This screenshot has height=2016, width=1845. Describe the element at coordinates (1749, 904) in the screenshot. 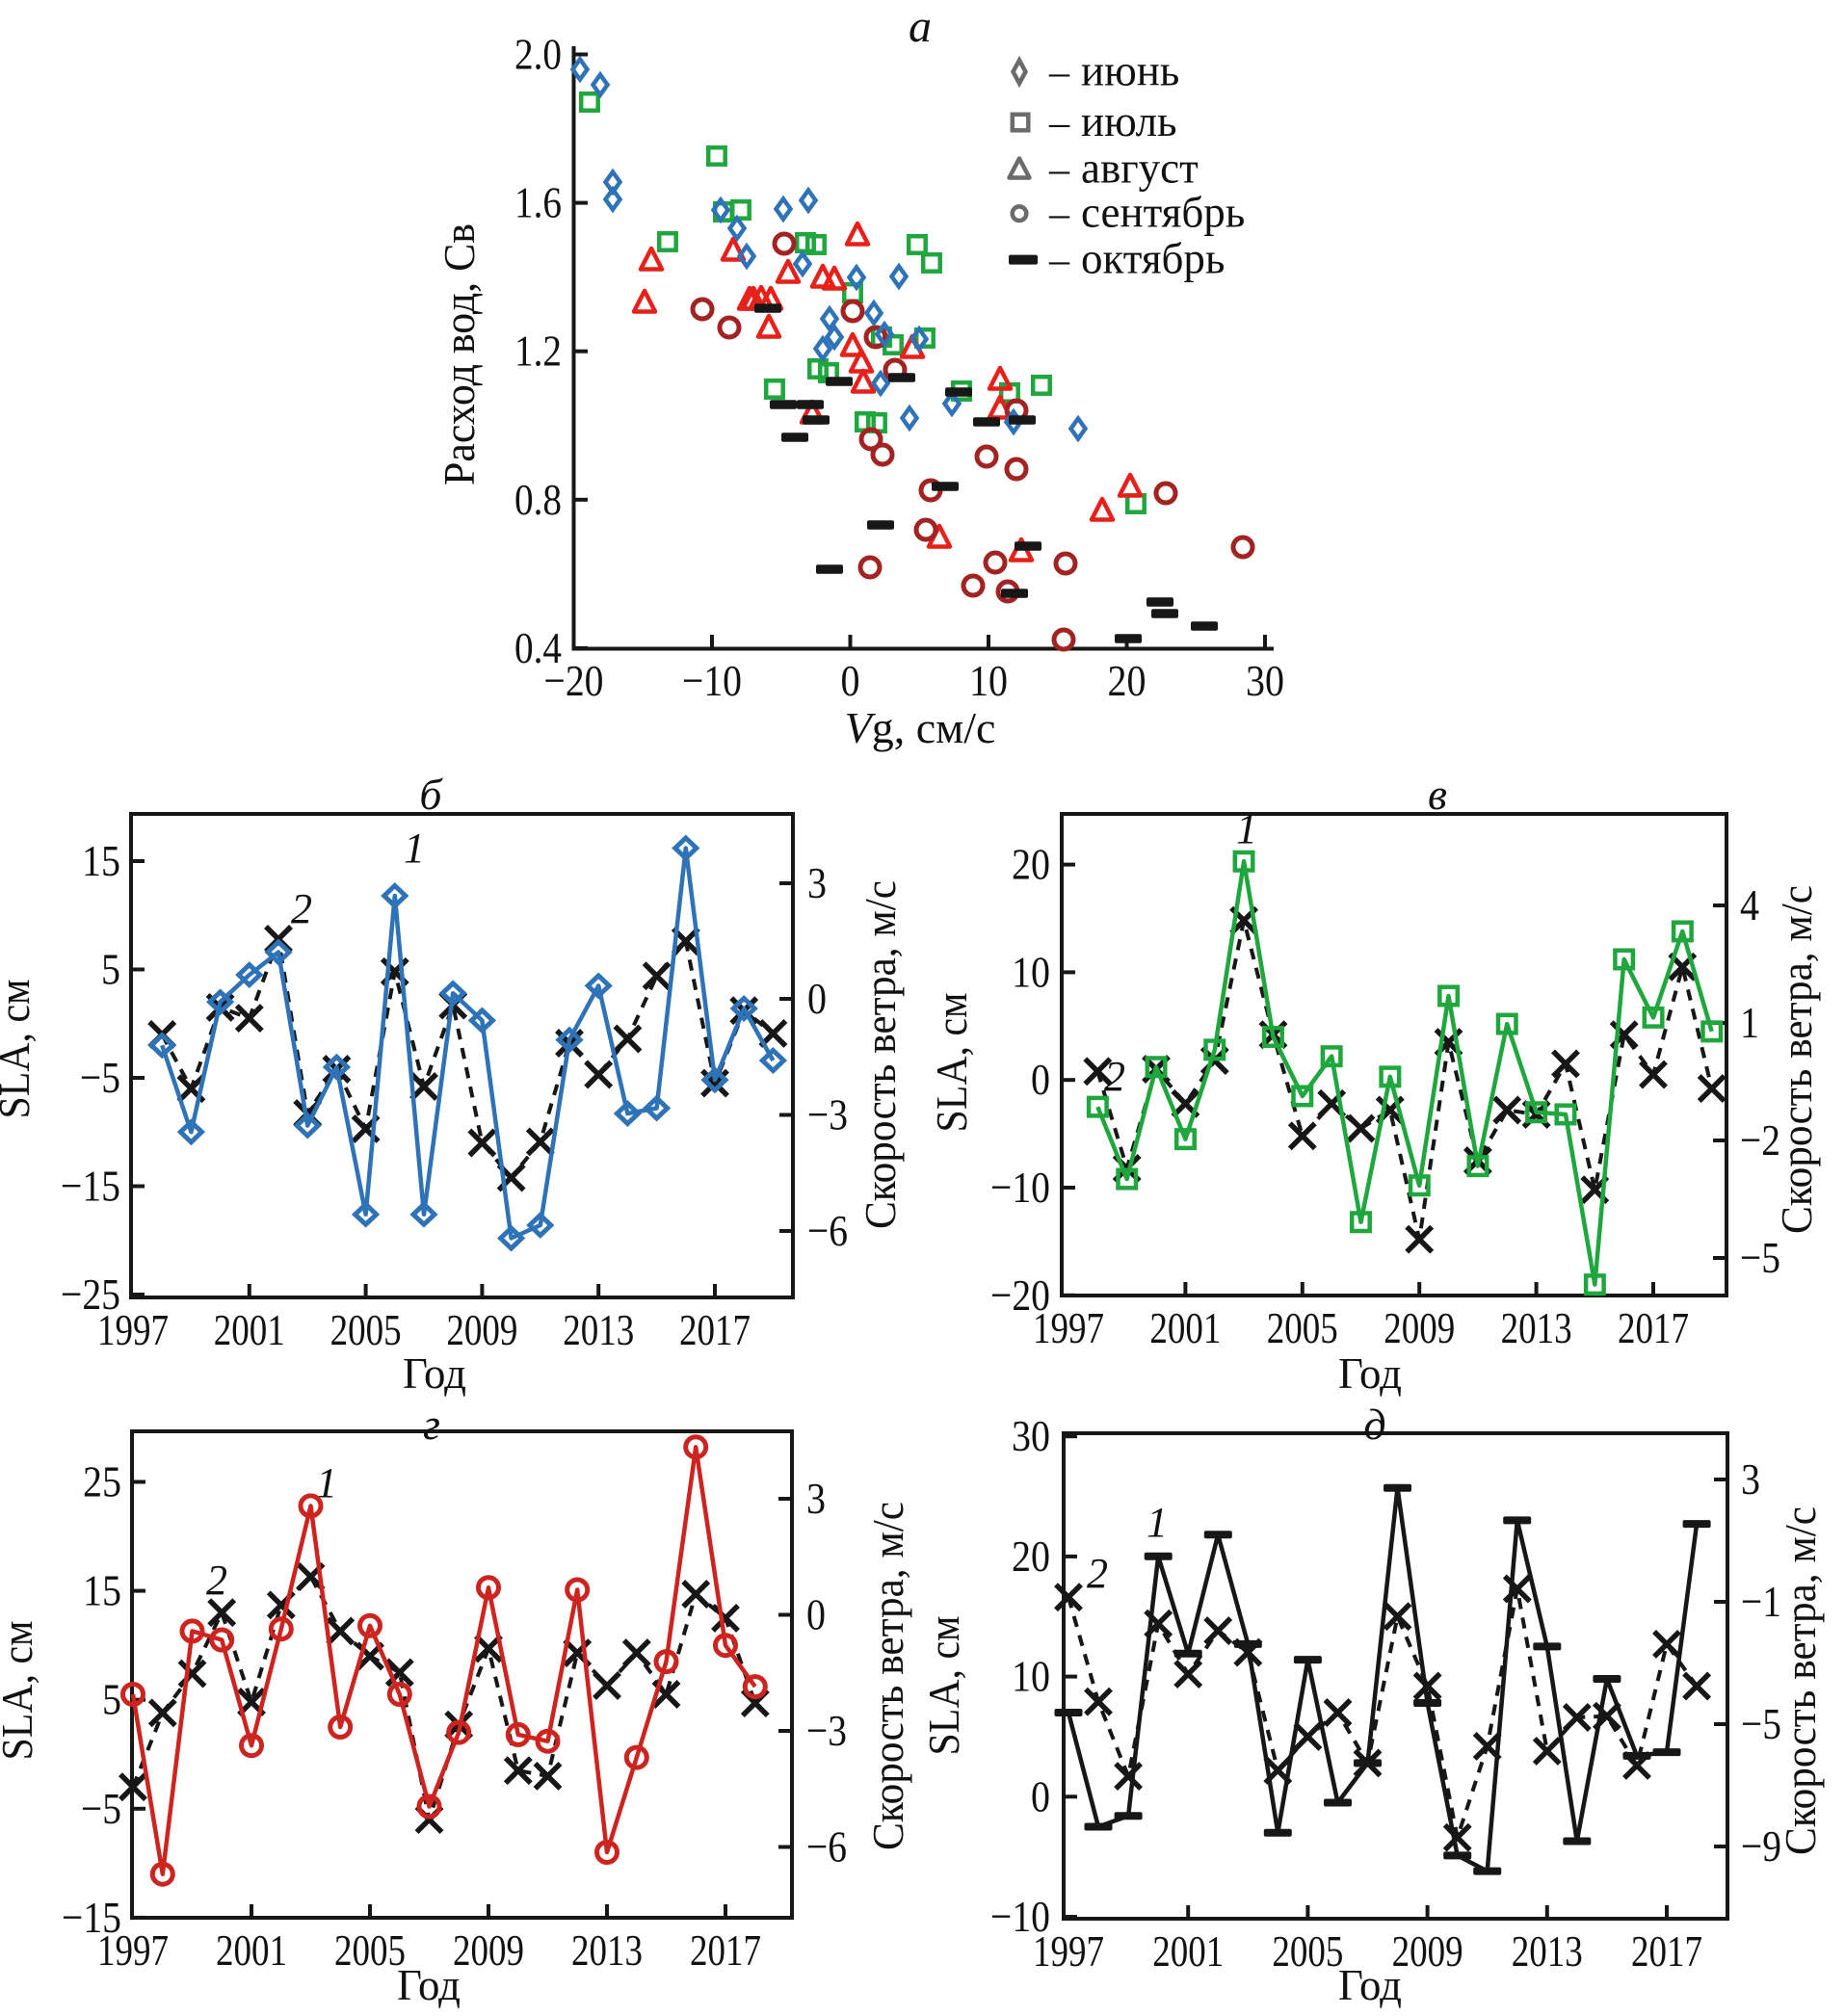

I see `svg-text: 4` at that location.